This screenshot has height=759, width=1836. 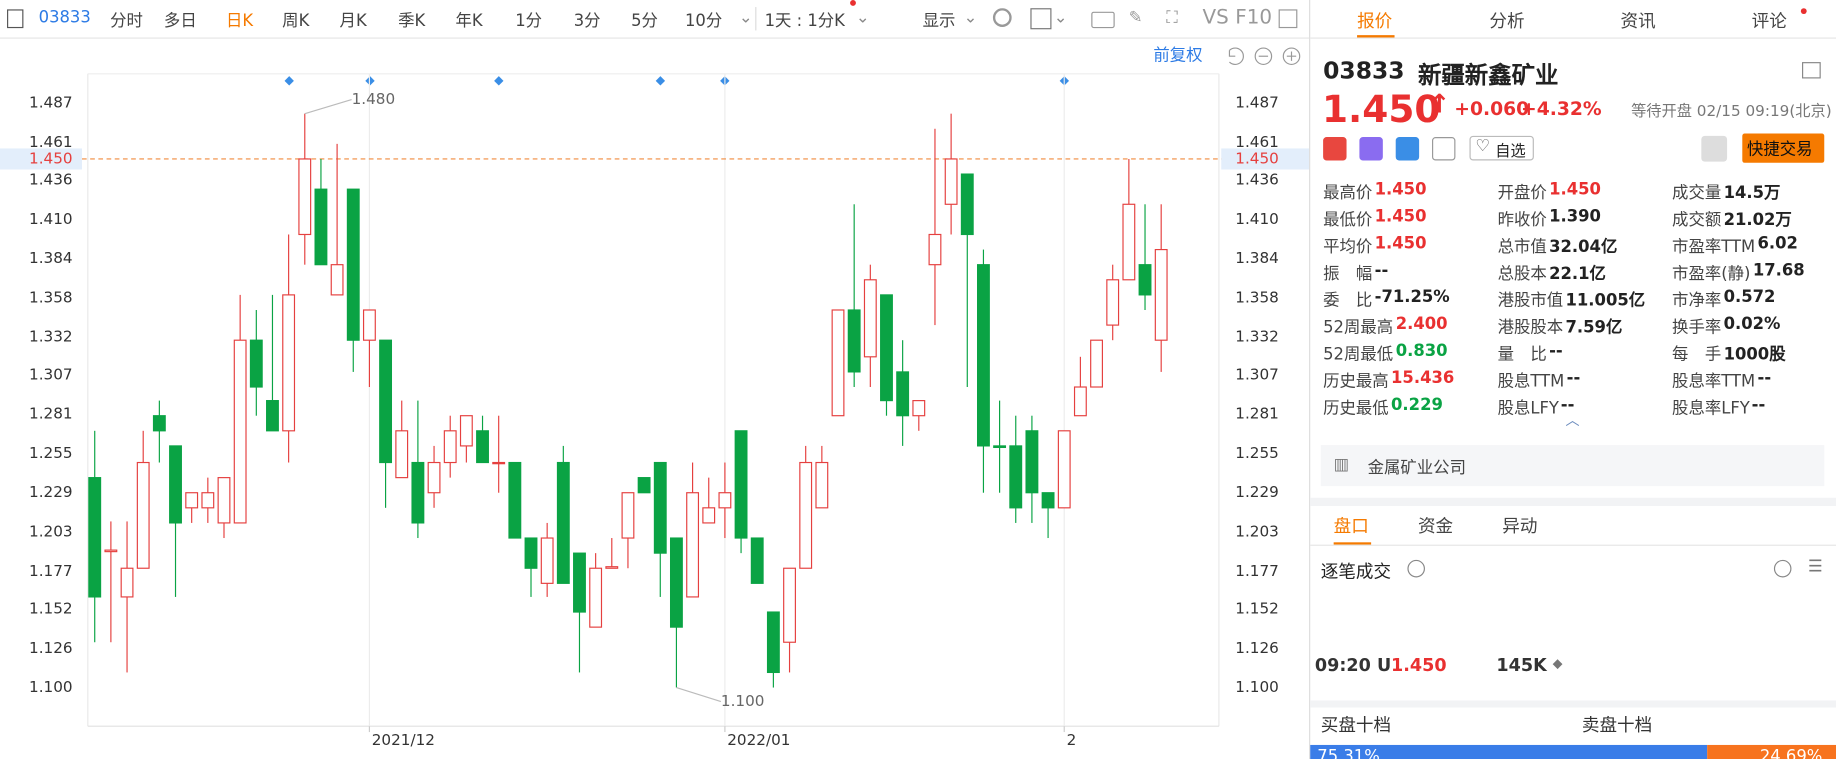 I want to click on subtab: 资金, so click(x=1435, y=526).